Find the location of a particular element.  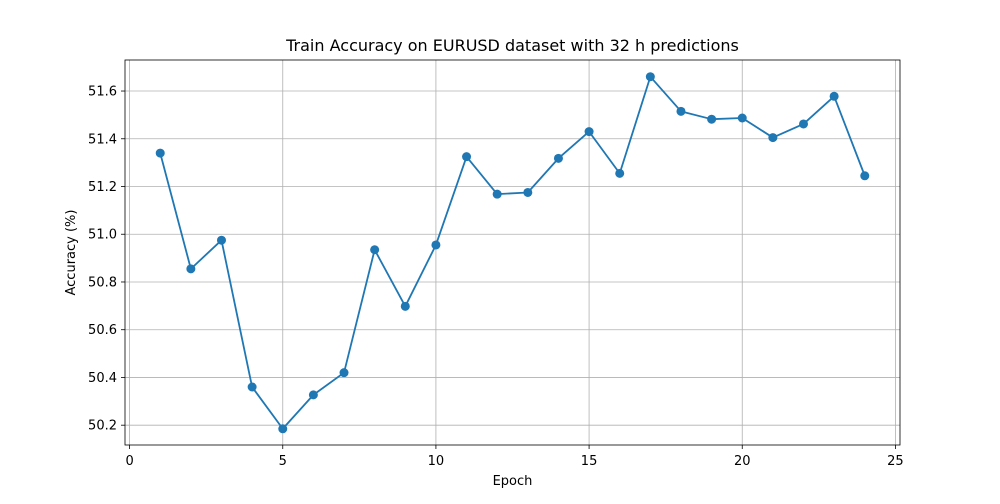

y-axis-label: Accuracy (%) is located at coordinates (71, 253).